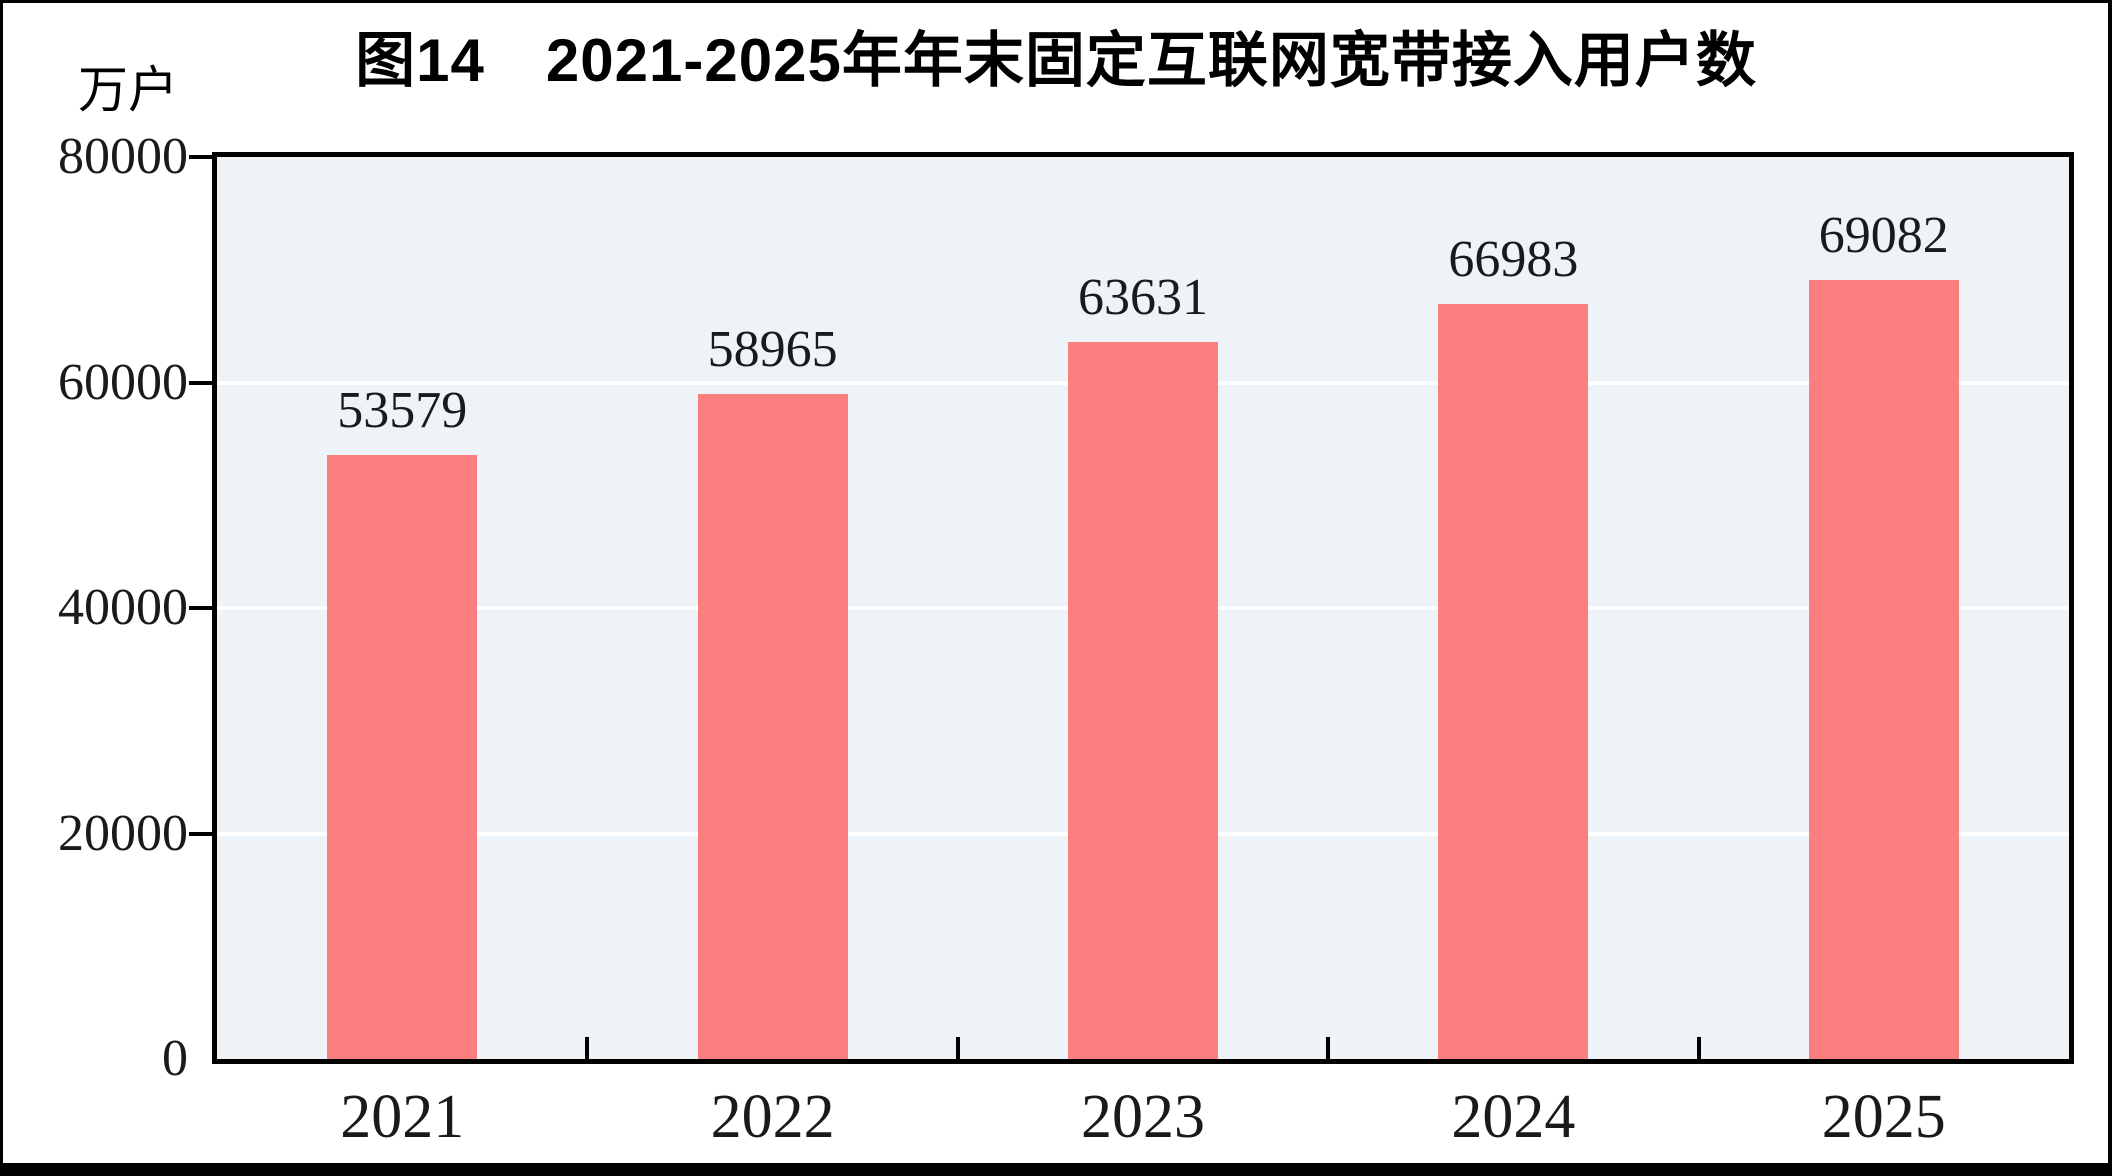 The image size is (2112, 1176). I want to click on y-tick-label-0: 0, so click(175, 1058).